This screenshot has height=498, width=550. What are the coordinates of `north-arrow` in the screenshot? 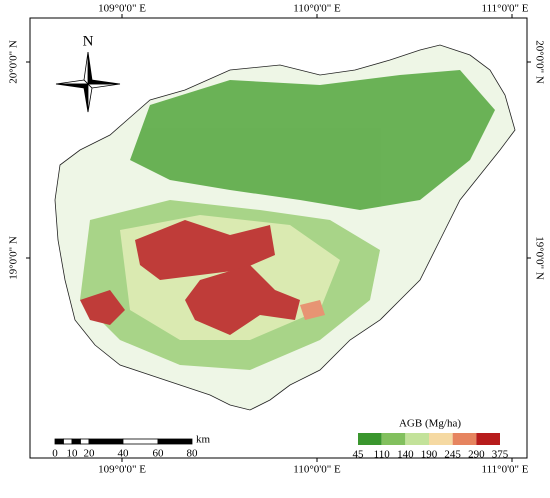 It's located at (88, 82).